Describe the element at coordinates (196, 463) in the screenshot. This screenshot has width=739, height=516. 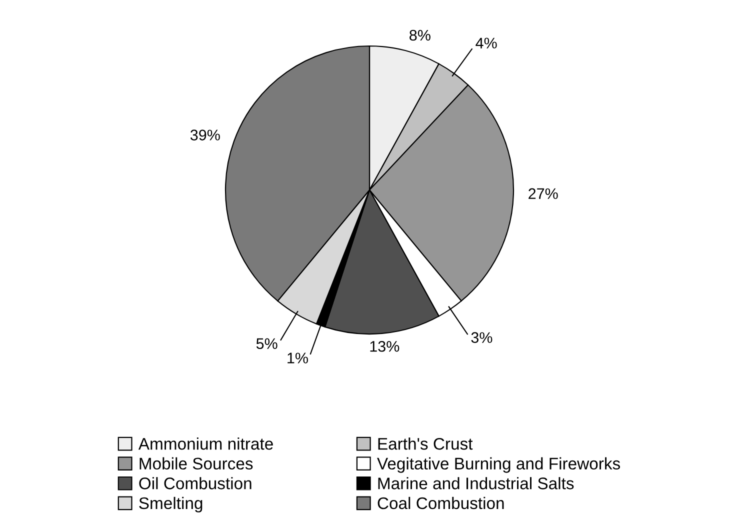
I see `legend-label: Mobile Sources` at that location.